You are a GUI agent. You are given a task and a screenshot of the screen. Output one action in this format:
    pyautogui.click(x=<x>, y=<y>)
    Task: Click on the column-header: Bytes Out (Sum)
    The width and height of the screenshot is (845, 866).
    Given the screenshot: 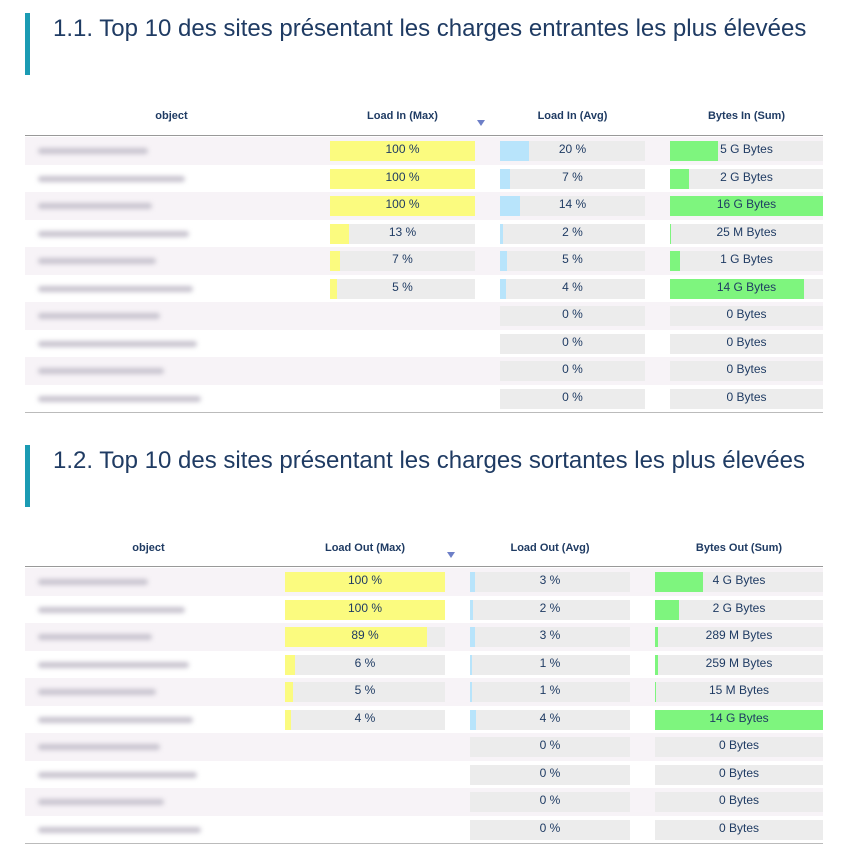 What is the action you would take?
    pyautogui.click(x=739, y=548)
    